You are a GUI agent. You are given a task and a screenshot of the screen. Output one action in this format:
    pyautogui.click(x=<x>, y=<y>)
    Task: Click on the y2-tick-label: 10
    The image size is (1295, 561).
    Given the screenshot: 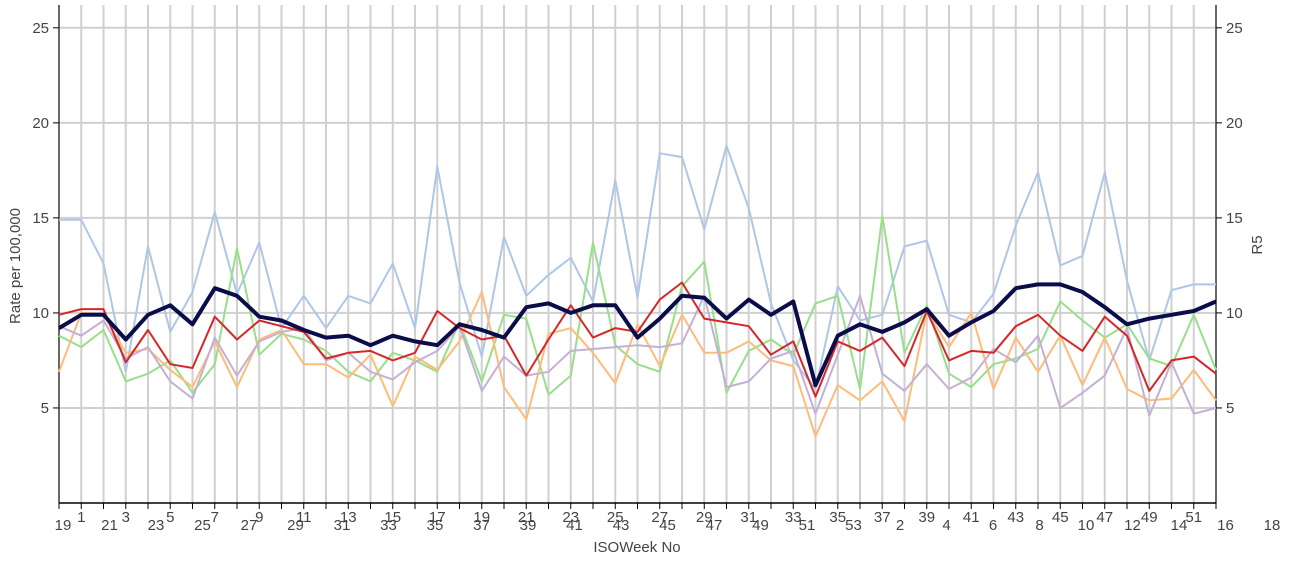 What is the action you would take?
    pyautogui.click(x=1234, y=313)
    